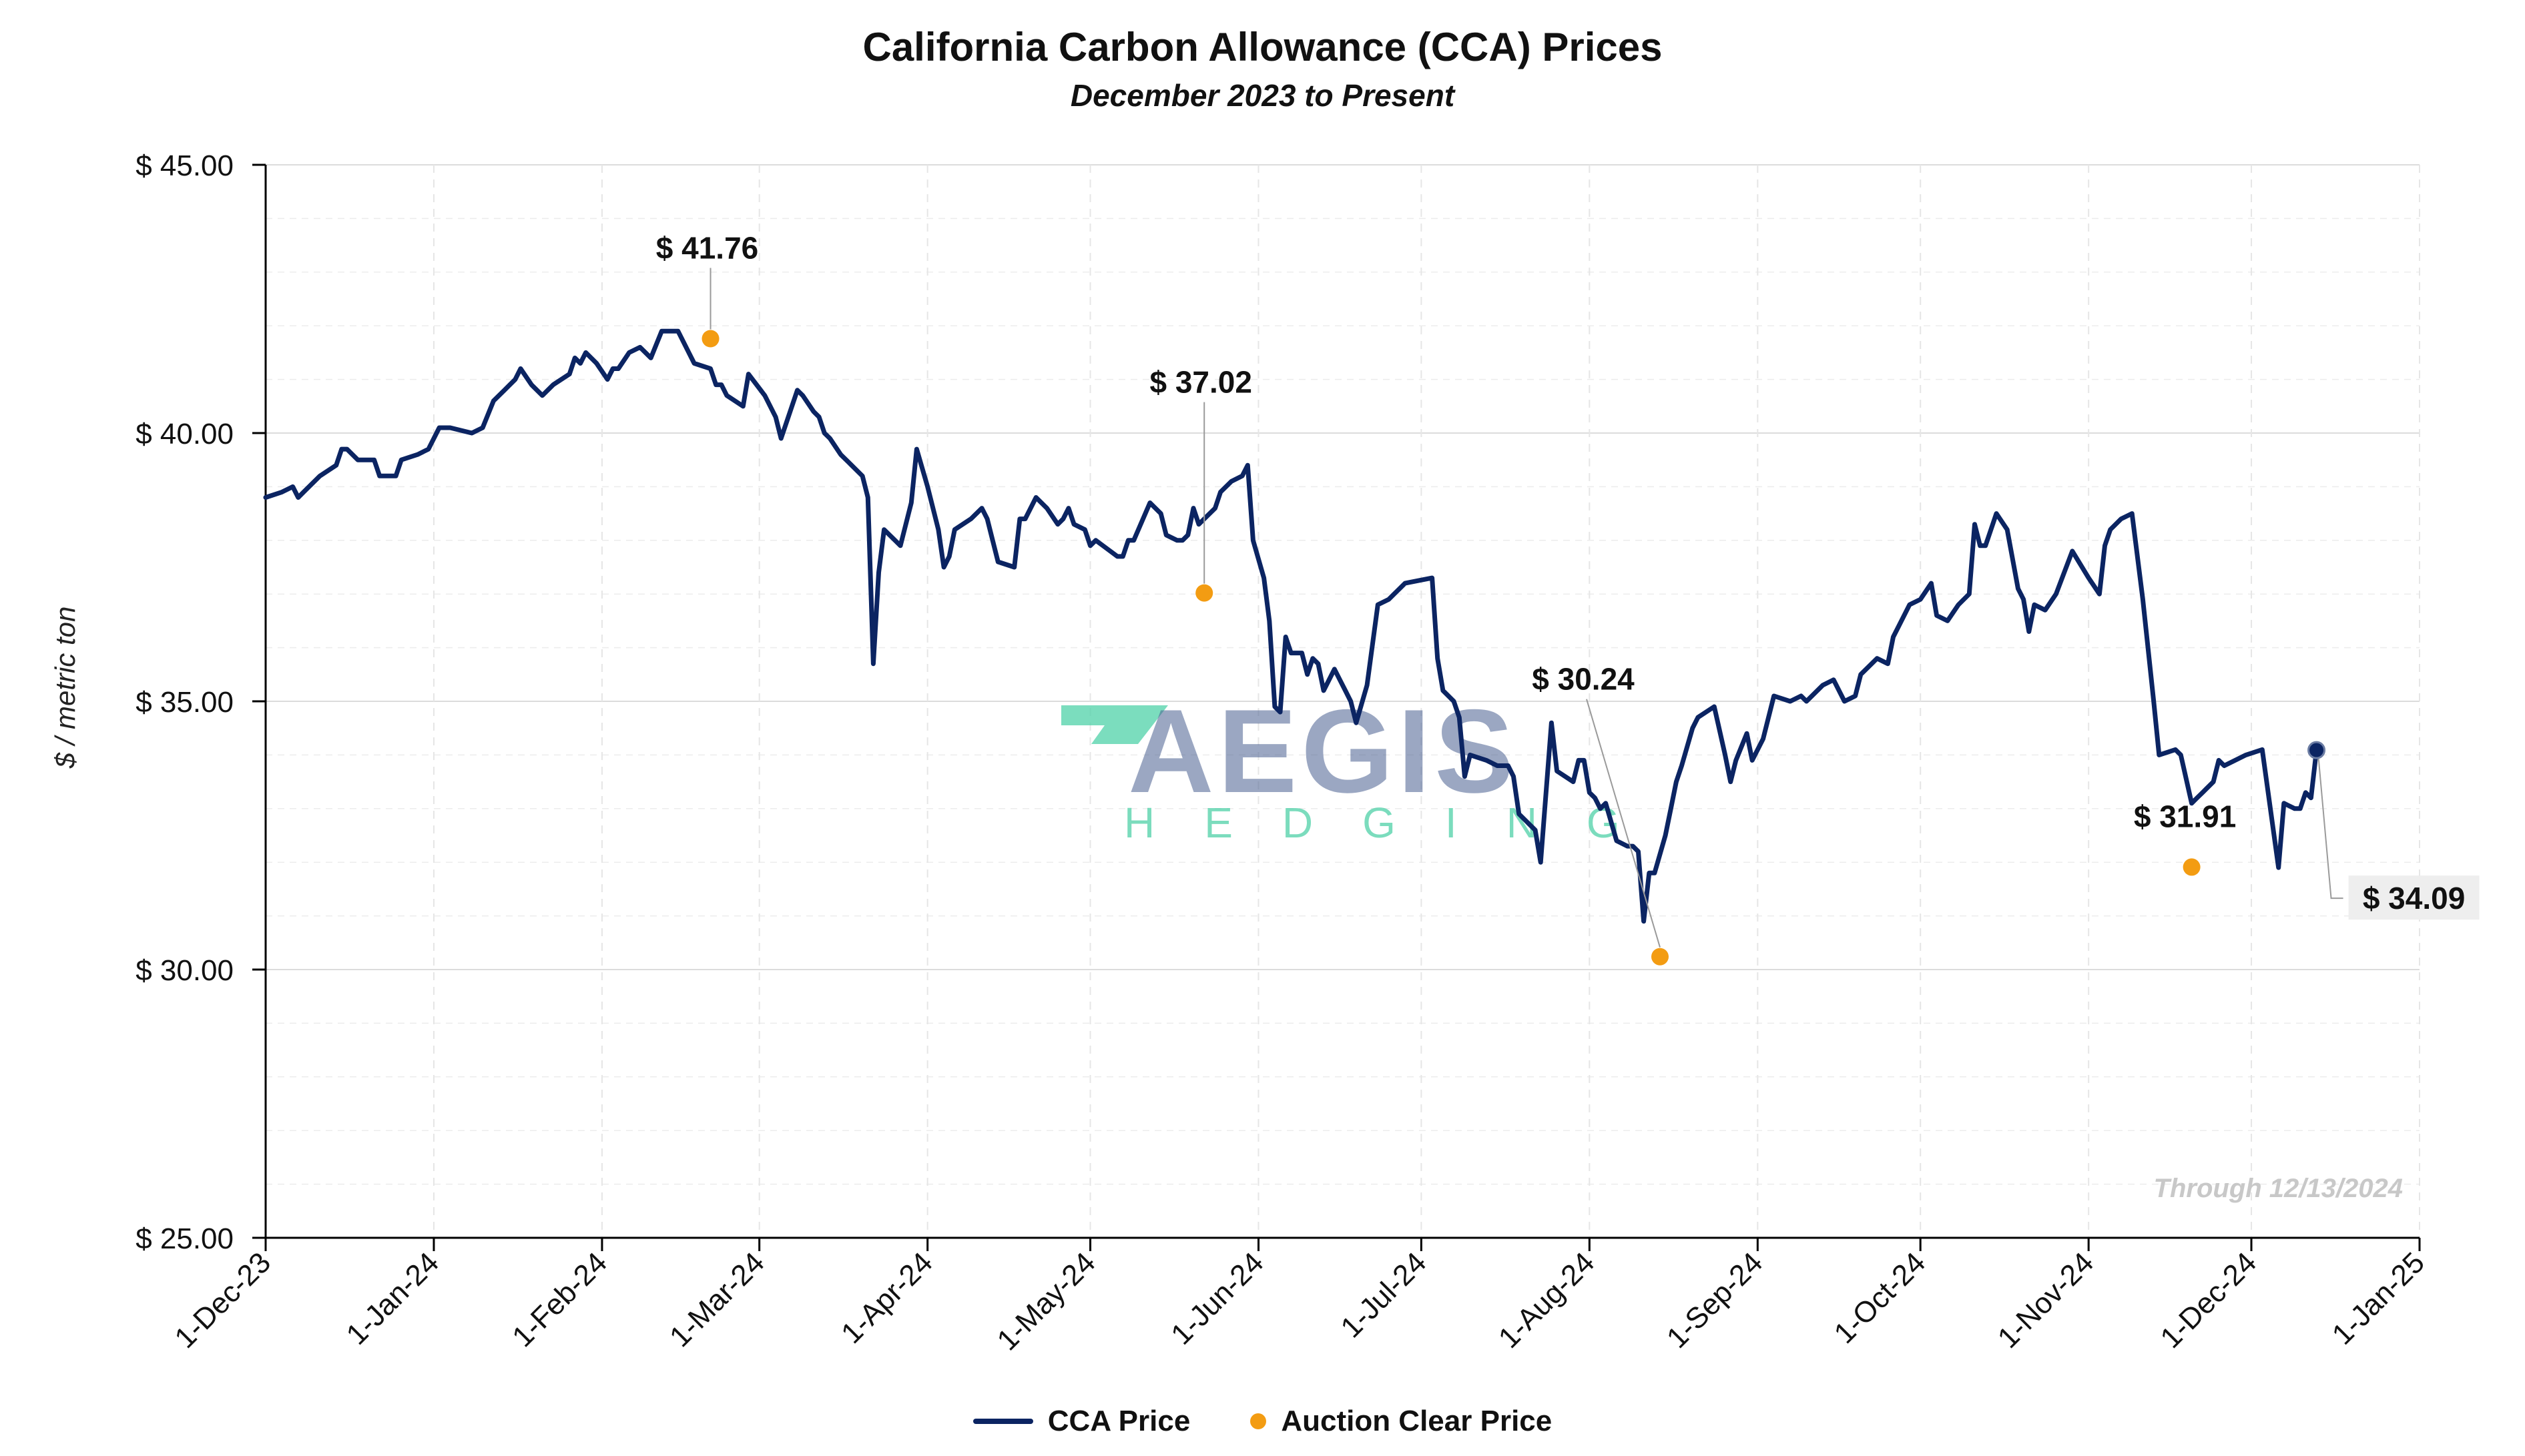 Image resolution: width=2525 pixels, height=1456 pixels. I want to click on chart-title: California Carbon Allowance (CCA) Prices, so click(1262, 47).